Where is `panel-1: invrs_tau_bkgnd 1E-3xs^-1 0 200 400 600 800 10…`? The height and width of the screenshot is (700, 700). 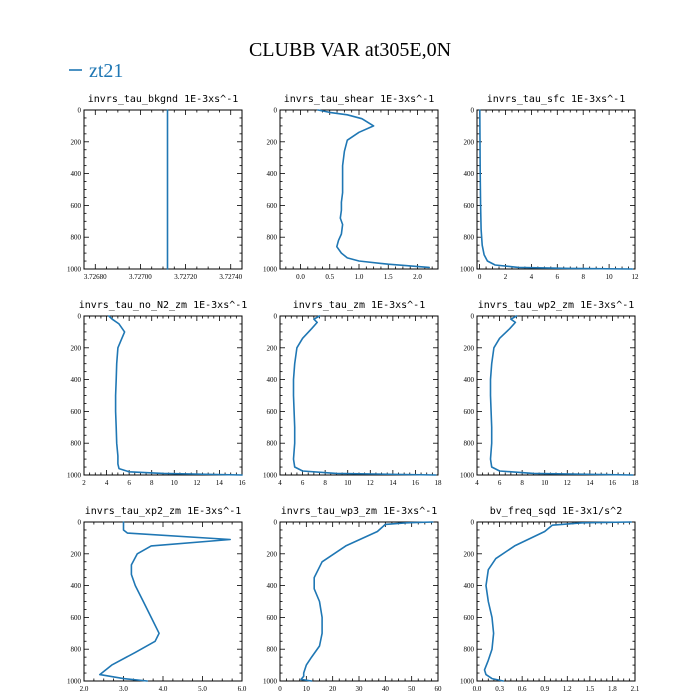
panel-1: invrs_tau_bkgnd 1E-3xs^-1 0 200 400 600 800 10… is located at coordinates (155, 187).